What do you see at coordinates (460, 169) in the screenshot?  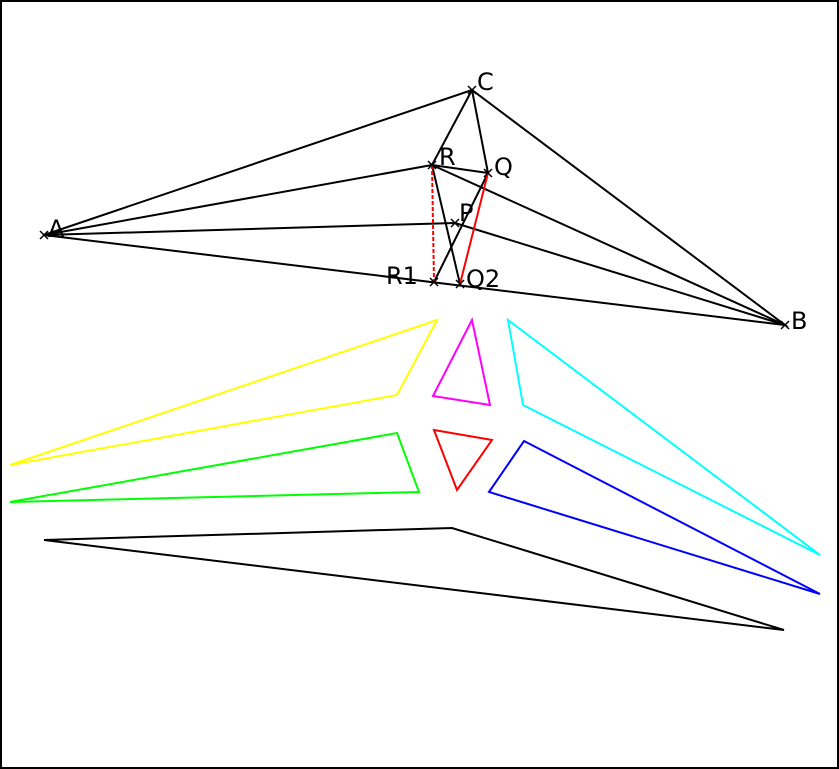 I see `line-r-q` at bounding box center [460, 169].